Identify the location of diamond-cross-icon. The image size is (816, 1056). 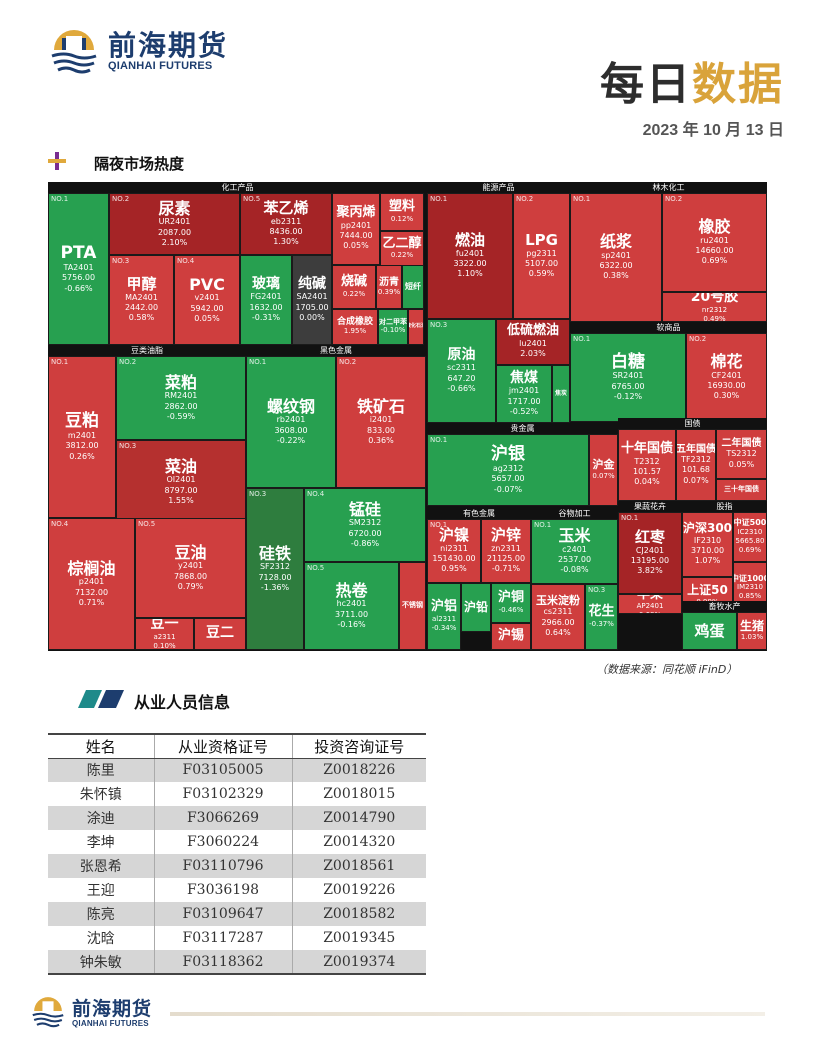
(57, 161).